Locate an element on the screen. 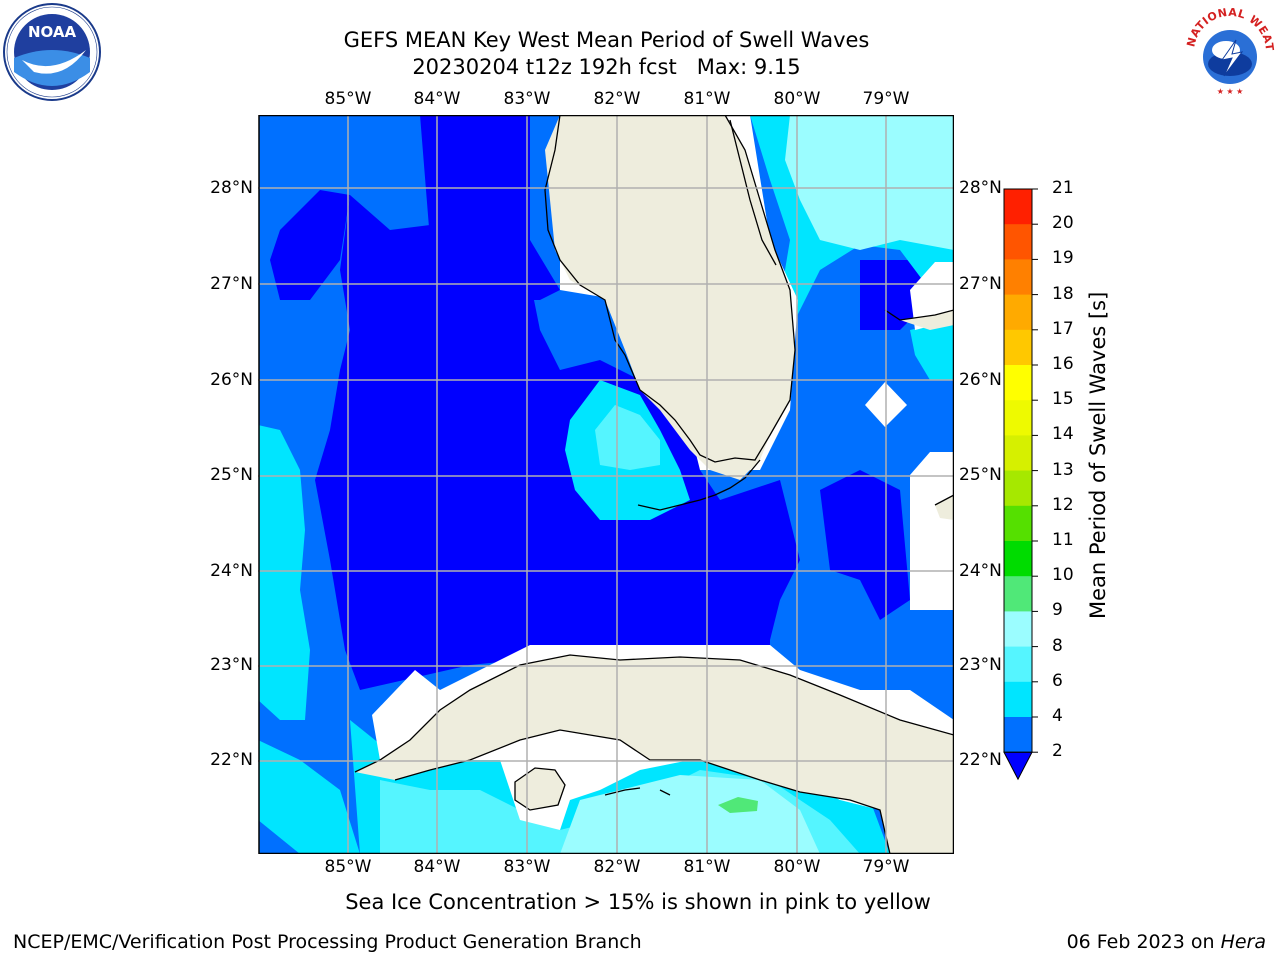 This screenshot has width=1280, height=960. left-lat-label-28: 28°N is located at coordinates (231, 188).